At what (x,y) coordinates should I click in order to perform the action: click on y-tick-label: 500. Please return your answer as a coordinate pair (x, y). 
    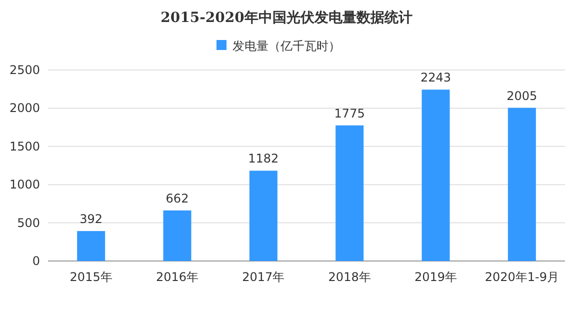
    Looking at the image, I should click on (28, 223).